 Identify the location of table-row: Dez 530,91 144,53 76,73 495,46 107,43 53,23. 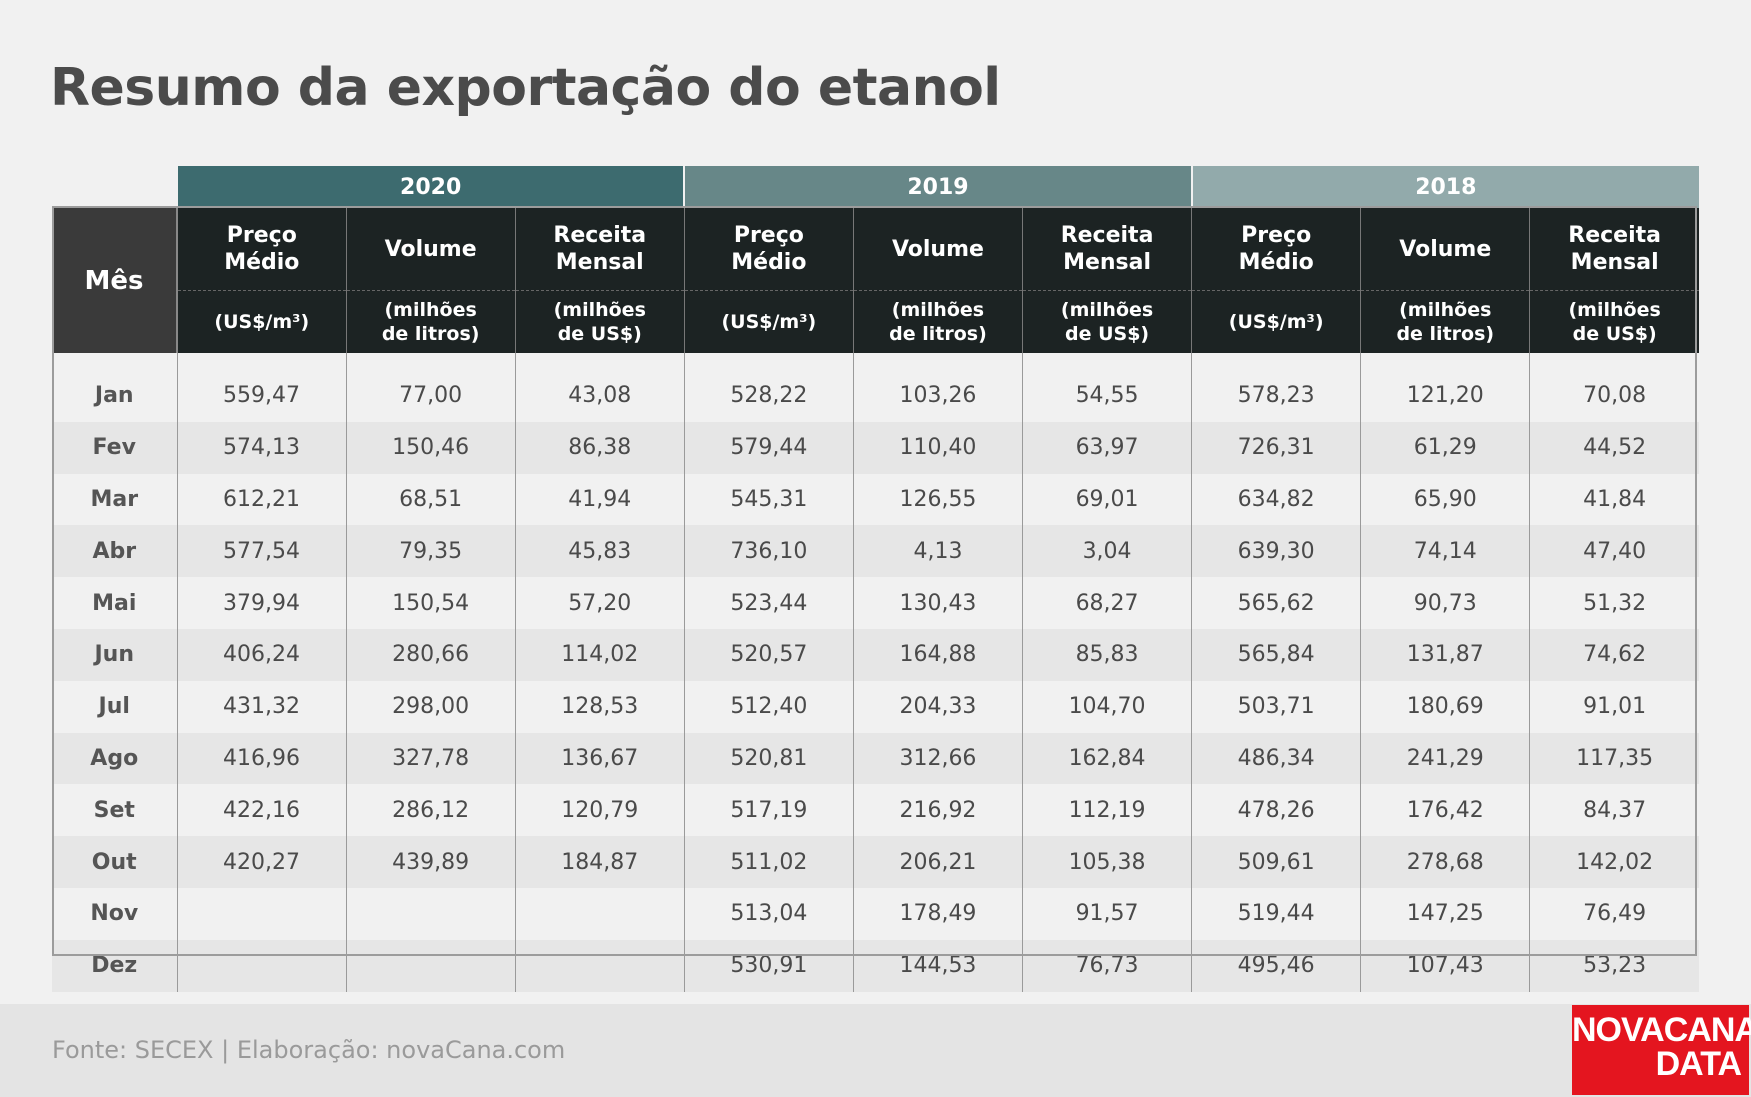
(875, 965).